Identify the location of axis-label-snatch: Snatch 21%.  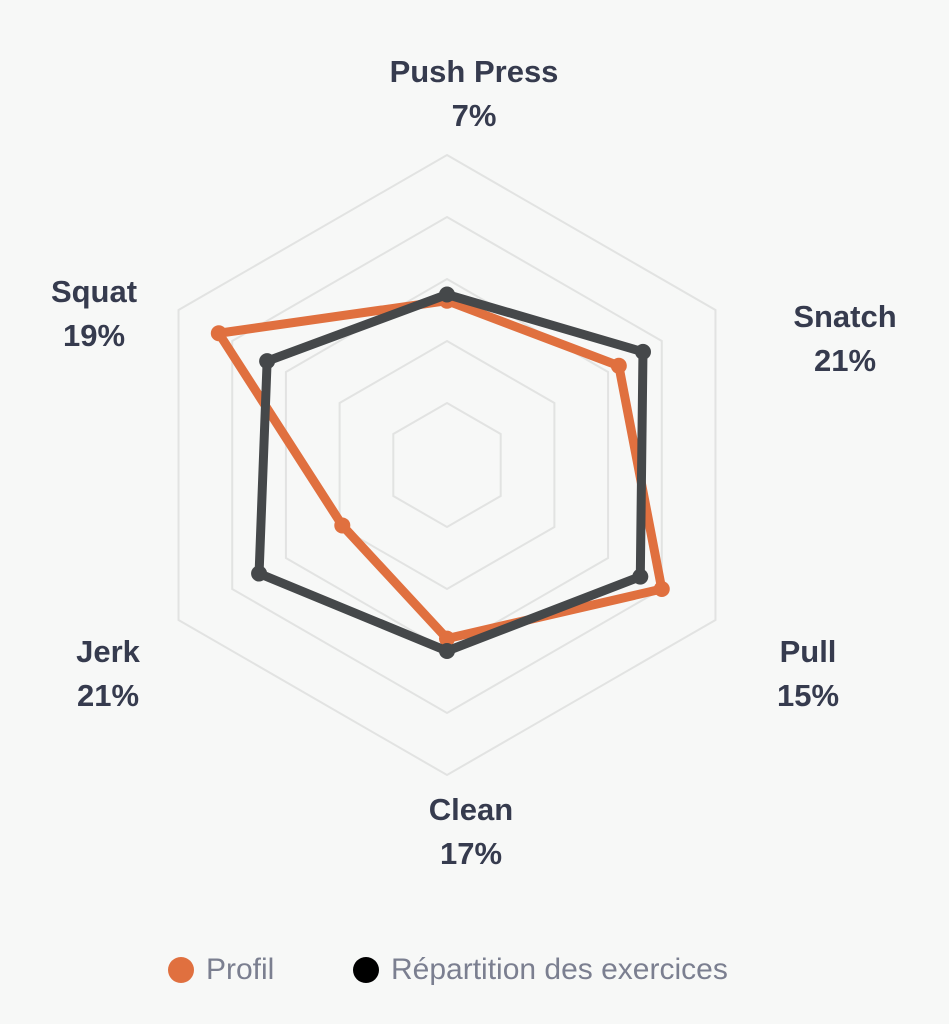
(822, 339).